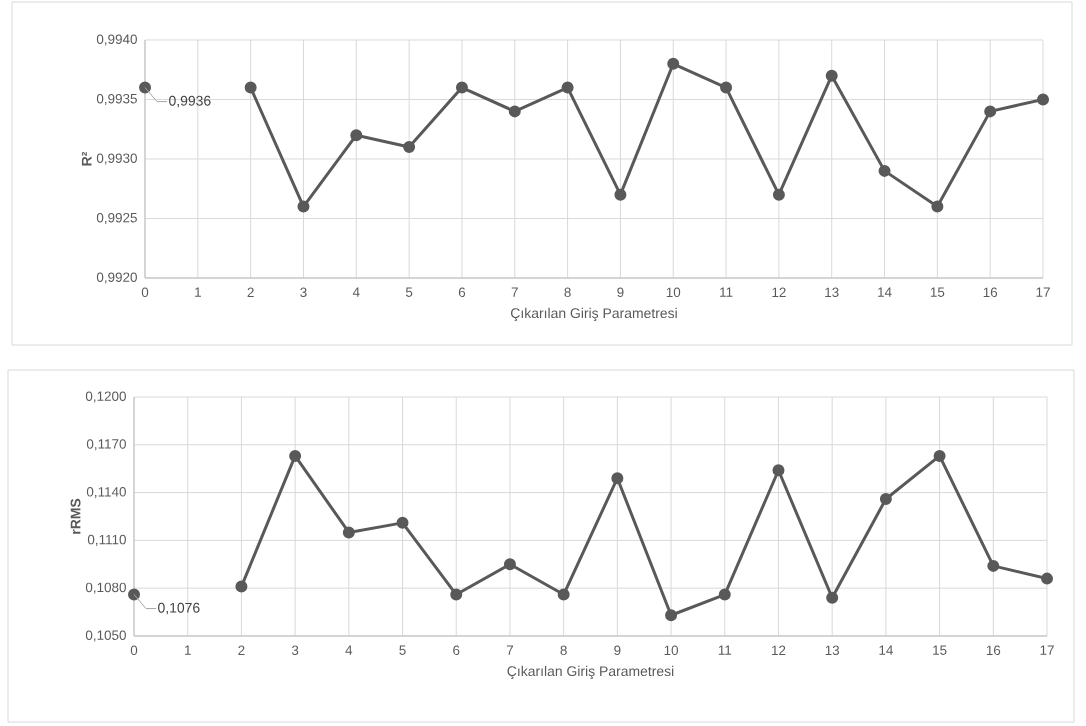 This screenshot has width=1086, height=726. I want to click on y-tick-label: 0,9940, so click(116, 40).